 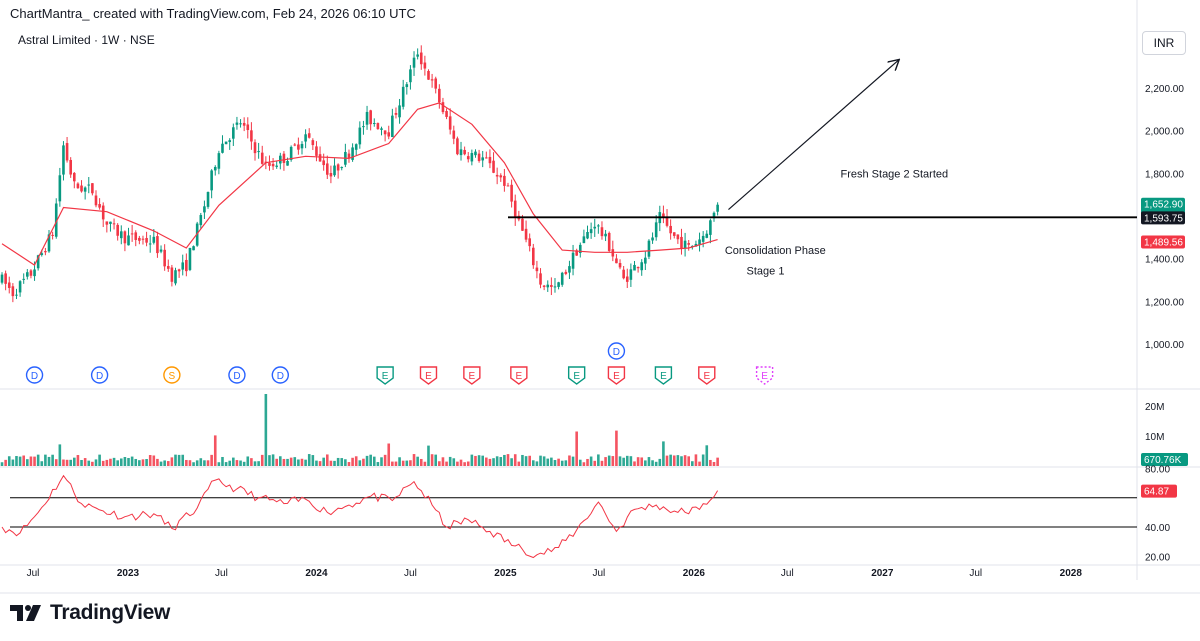 I want to click on marker-label: D, so click(x=99, y=376).